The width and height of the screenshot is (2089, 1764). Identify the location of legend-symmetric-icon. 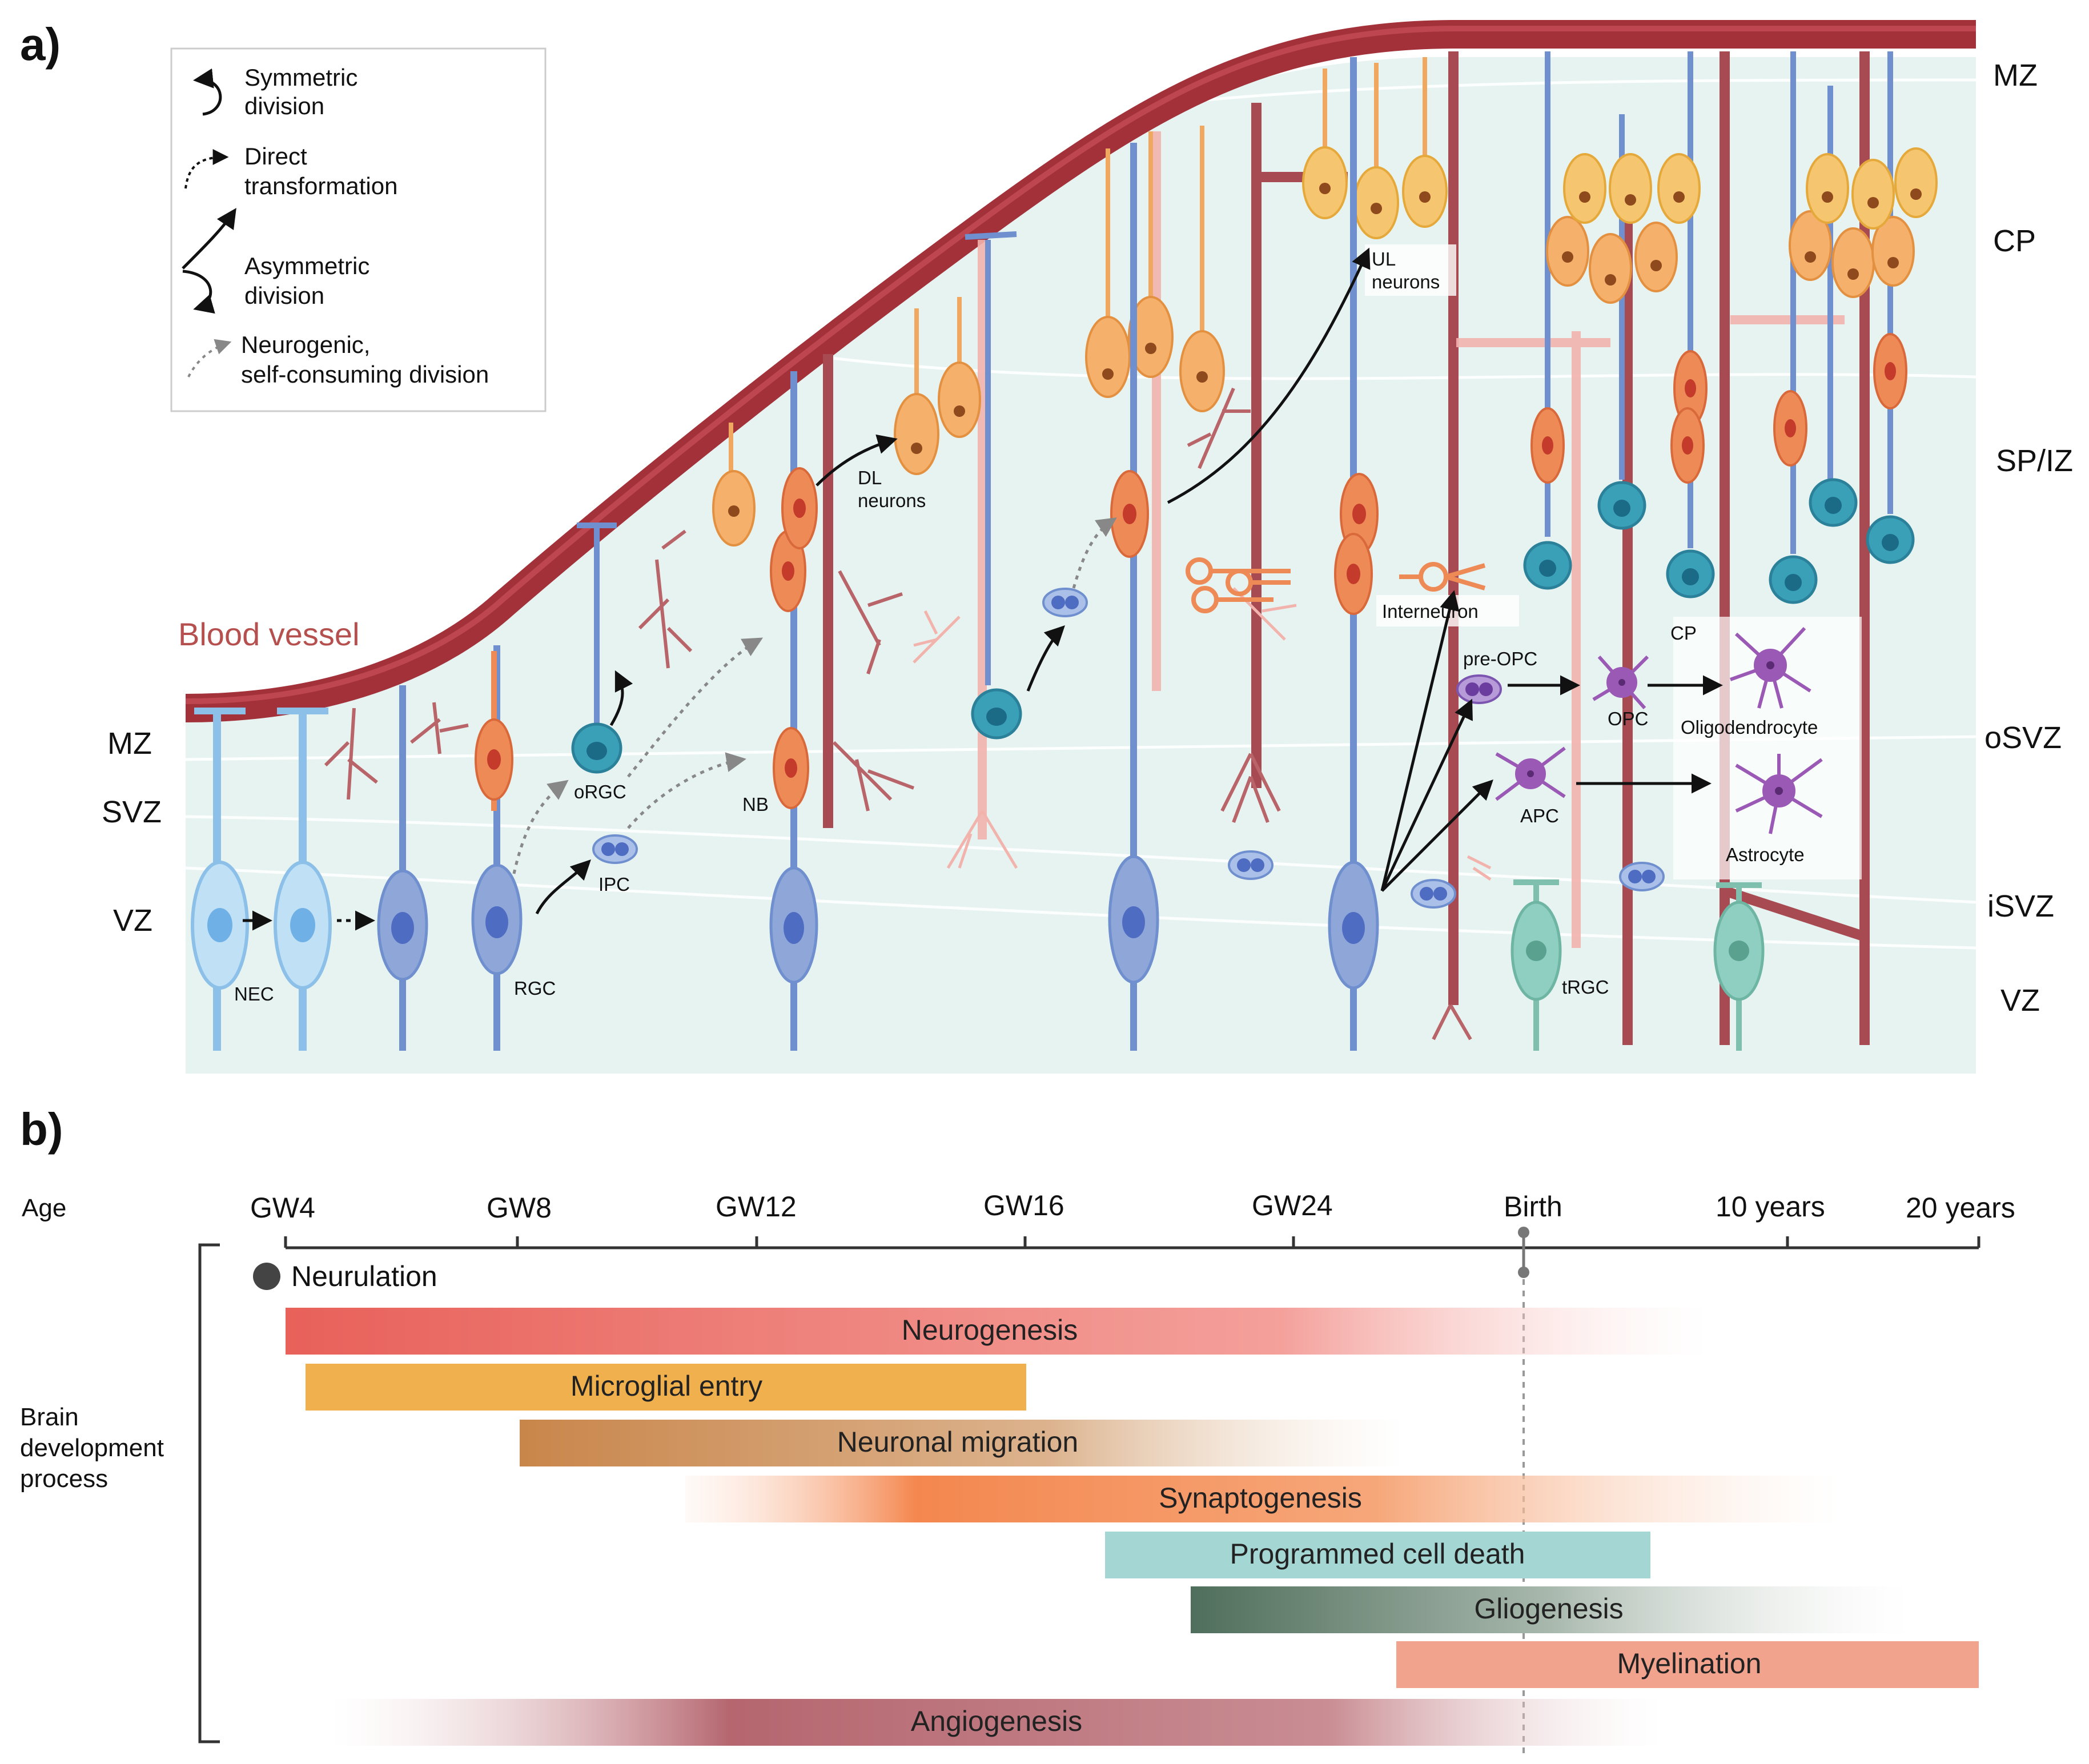
(207, 92).